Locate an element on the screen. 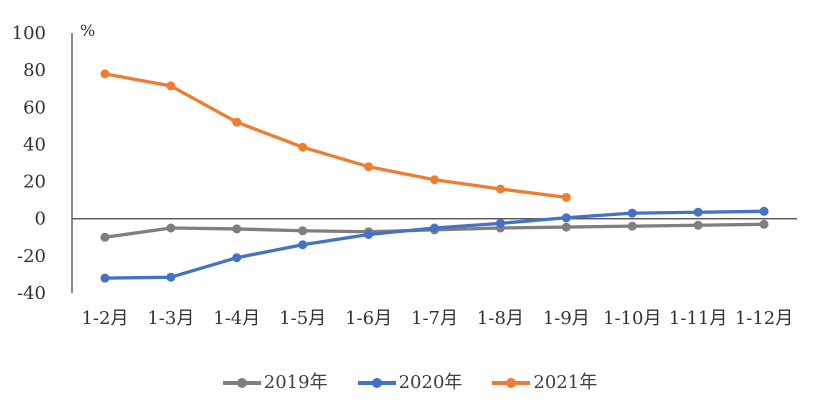 The height and width of the screenshot is (405, 820). x-axis-category-label: 1-6月 is located at coordinates (368, 318).